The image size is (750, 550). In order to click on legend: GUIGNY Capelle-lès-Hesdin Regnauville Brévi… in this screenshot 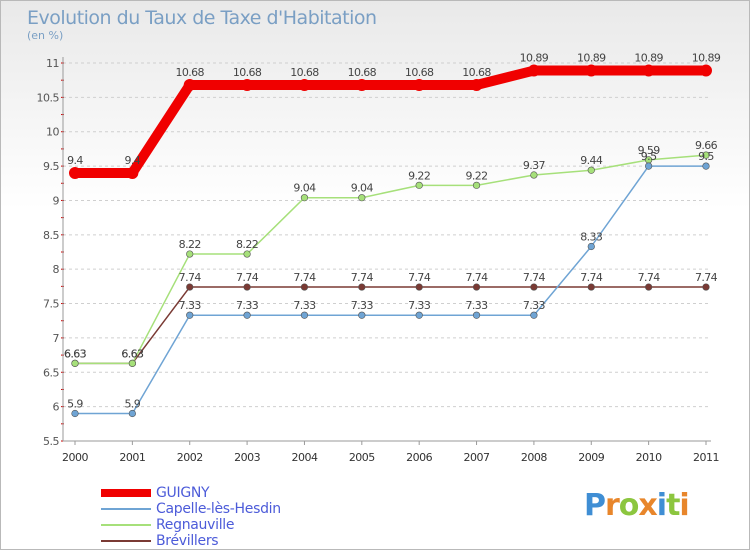, I will do `click(231, 517)`.